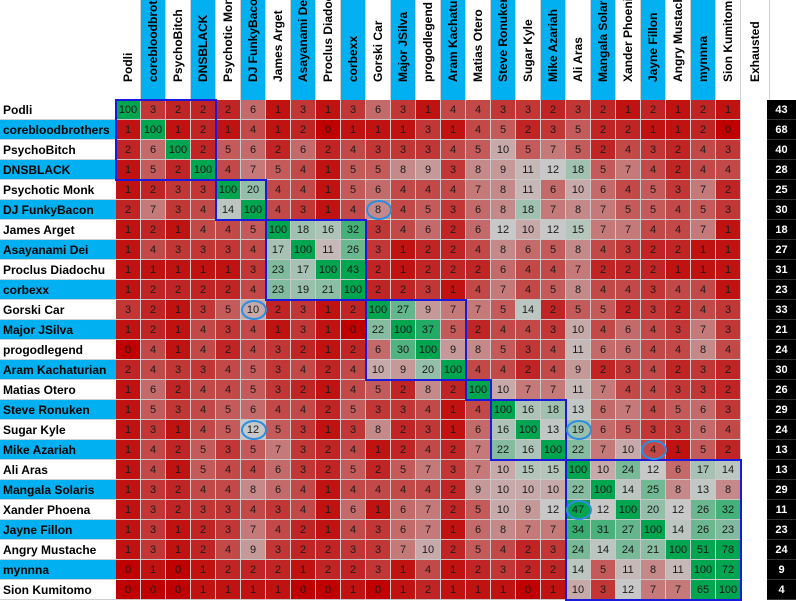 Image resolution: width=796 pixels, height=601 pixels. Describe the element at coordinates (781, 430) in the screenshot. I see `exhausted-cell: 24` at that location.